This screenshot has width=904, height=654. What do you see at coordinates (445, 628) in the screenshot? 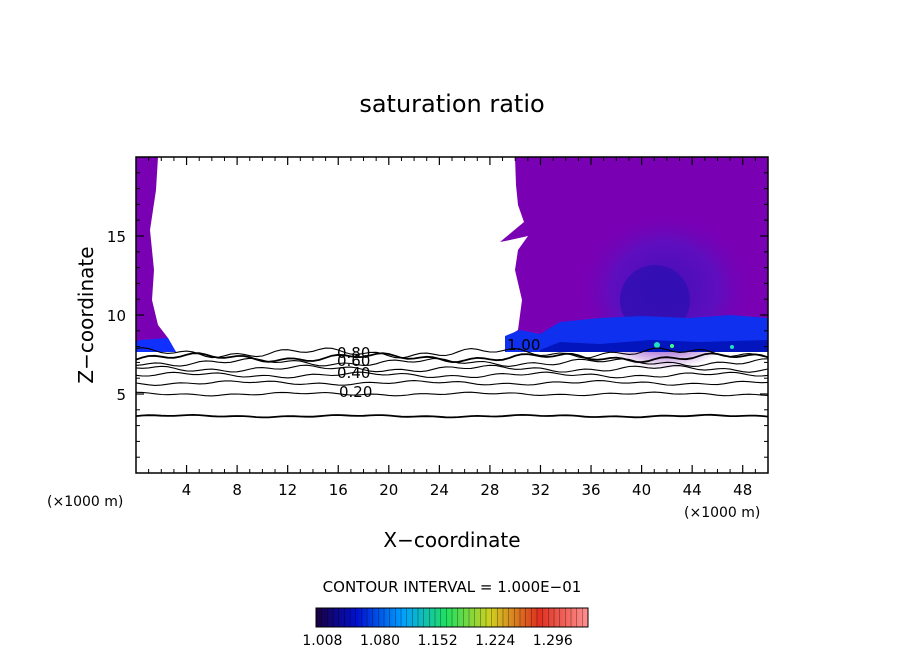
I see `colorbar-ticks: 1.008 1.080 1.152 1.224 1.296` at bounding box center [445, 628].